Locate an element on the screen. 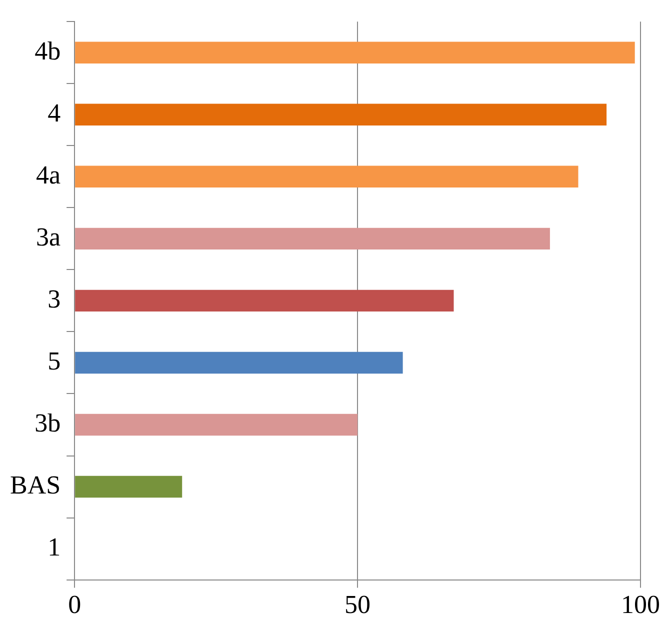  y-tick-label: BAS is located at coordinates (35, 485).